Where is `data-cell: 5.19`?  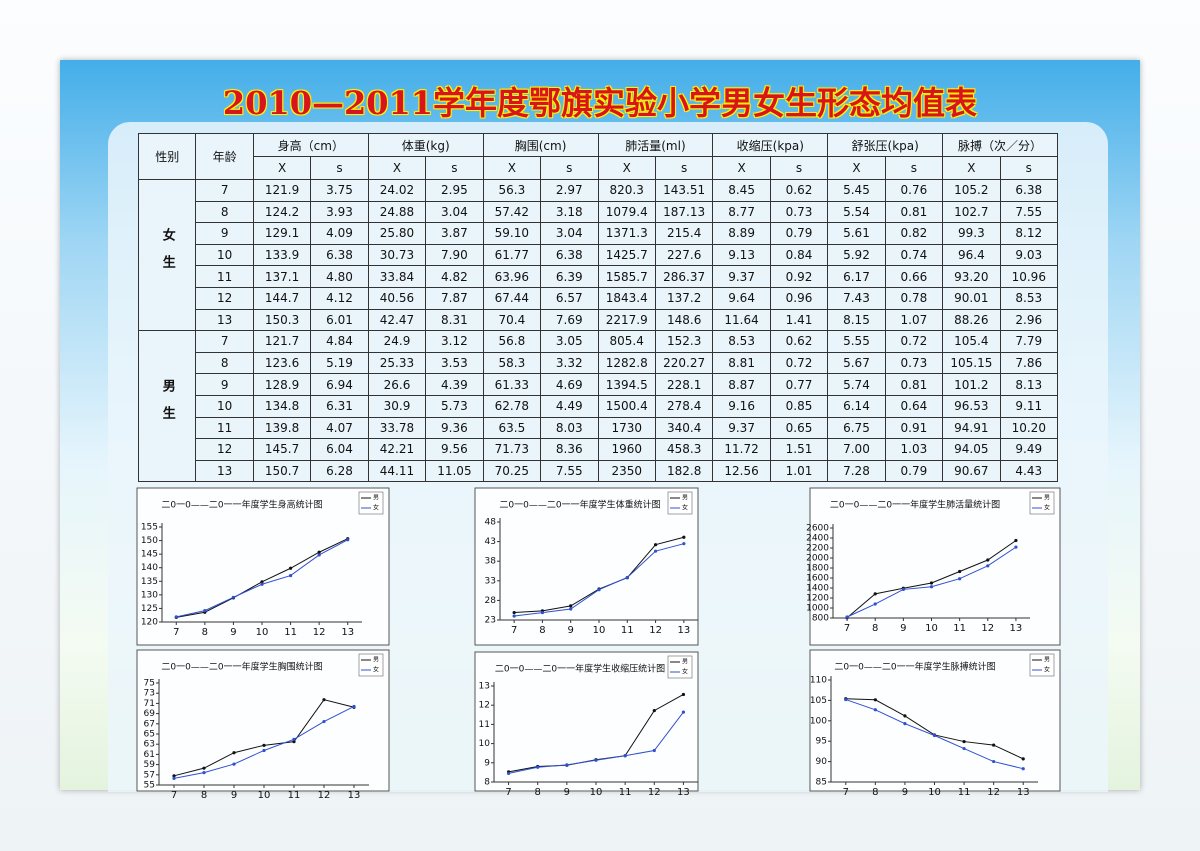 data-cell: 5.19 is located at coordinates (339, 363).